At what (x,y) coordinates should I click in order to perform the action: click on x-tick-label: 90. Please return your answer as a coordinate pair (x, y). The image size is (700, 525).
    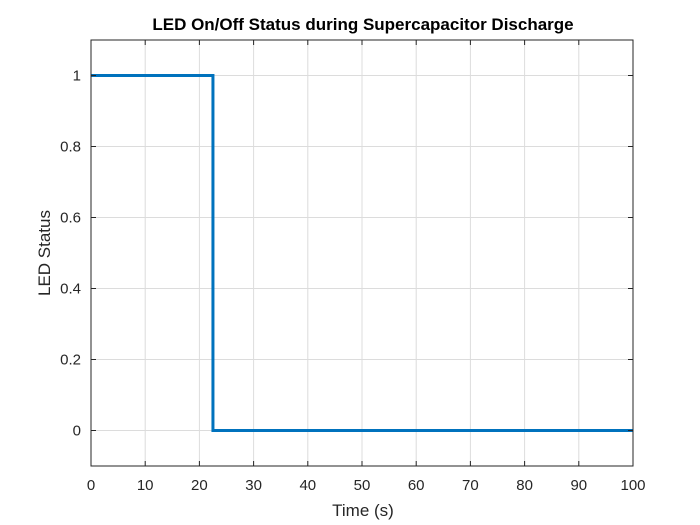
    Looking at the image, I should click on (578, 485).